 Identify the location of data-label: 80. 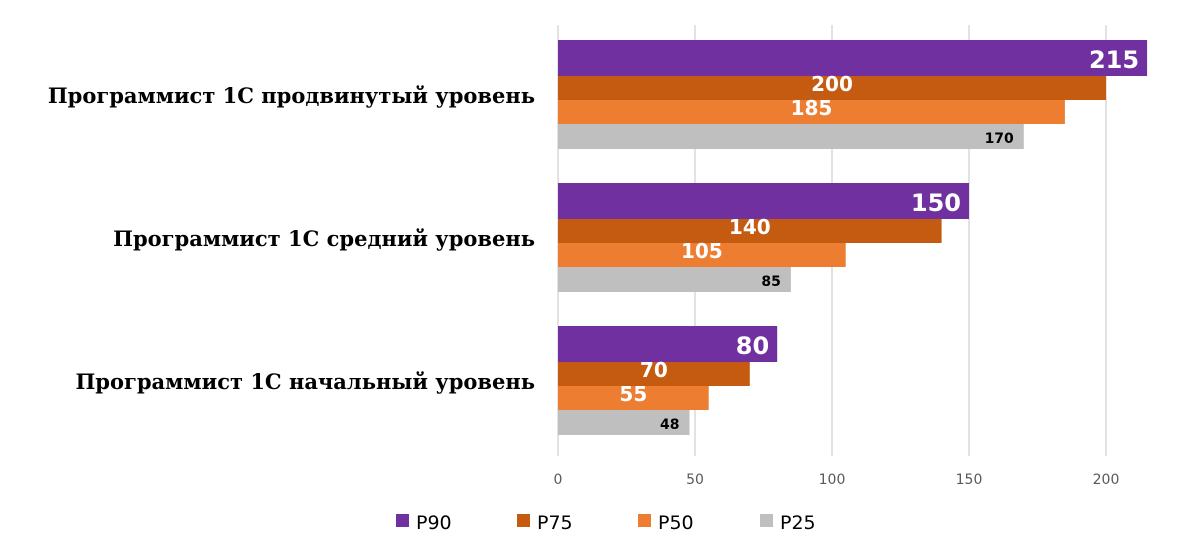
(752, 346).